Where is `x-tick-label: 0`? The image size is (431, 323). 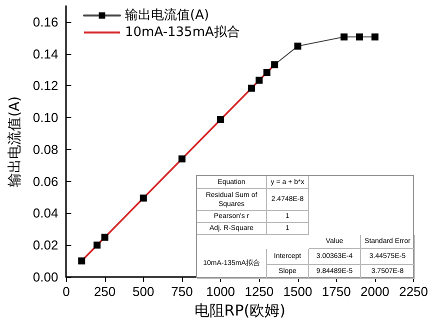
x-tick-label: 0 is located at coordinates (66, 291).